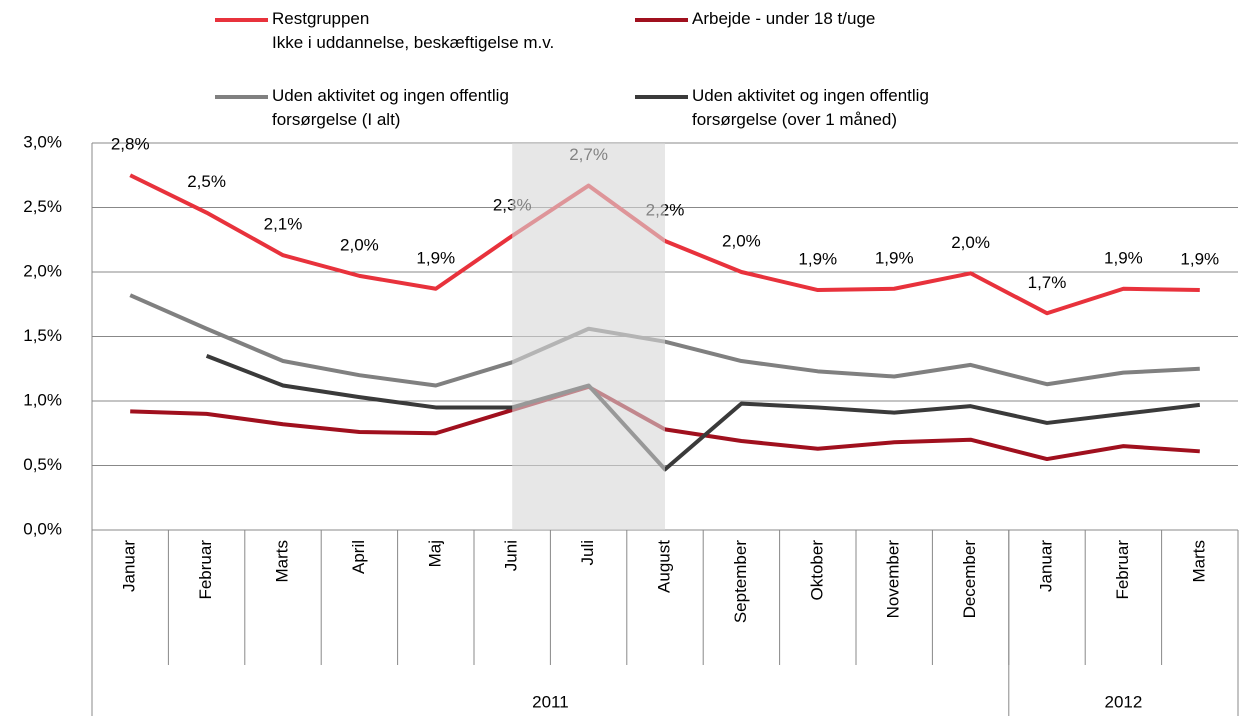 This screenshot has width=1239, height=721. I want to click on y-tick-label: 2,0%, so click(42, 270).